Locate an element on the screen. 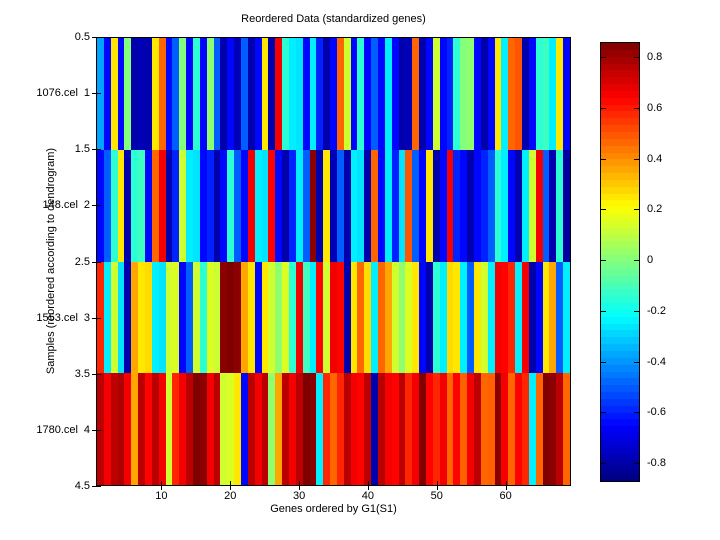  x-tick-label: 60 is located at coordinates (505, 496).